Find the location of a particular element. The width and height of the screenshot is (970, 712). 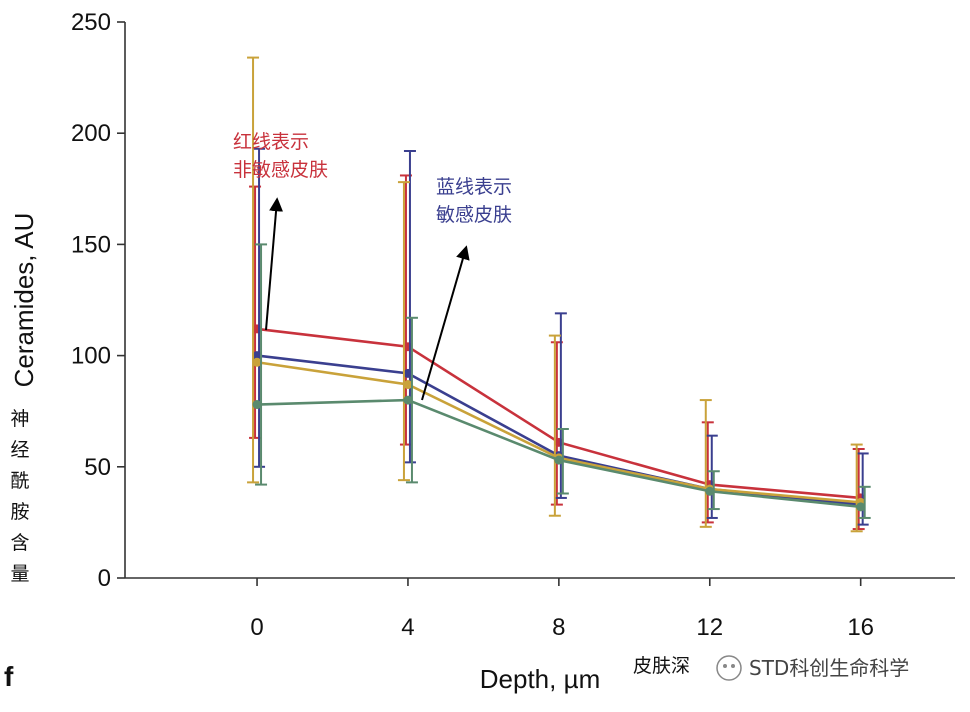

wechat-icon is located at coordinates (729, 668).